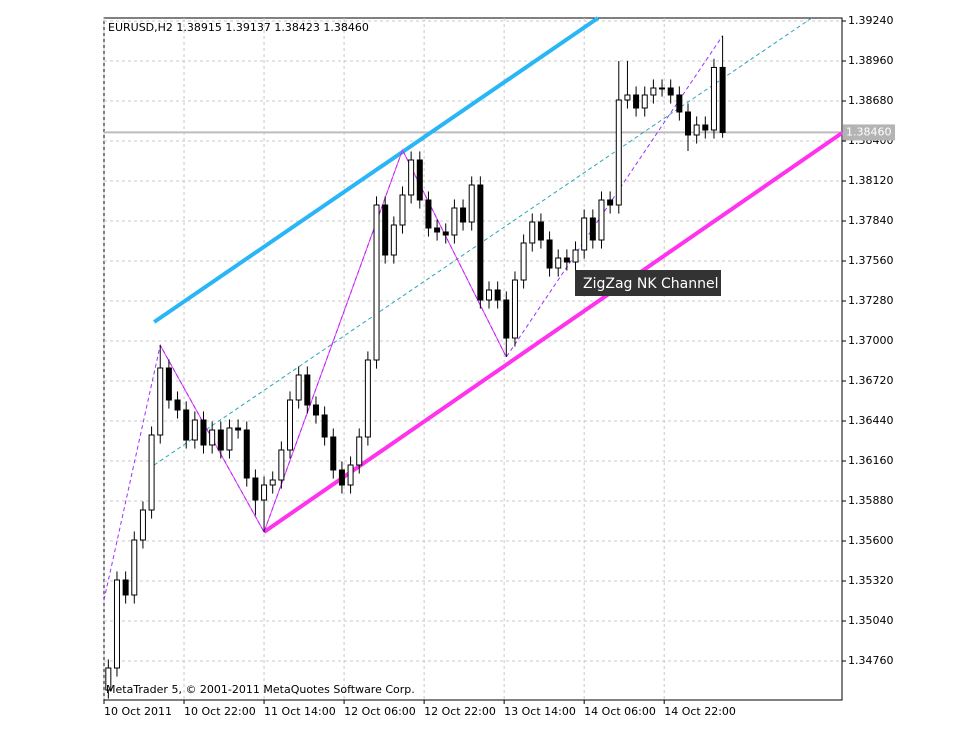 The width and height of the screenshot is (953, 750). Describe the element at coordinates (871, 220) in the screenshot. I see `y-tick-label: 1.37840` at that location.